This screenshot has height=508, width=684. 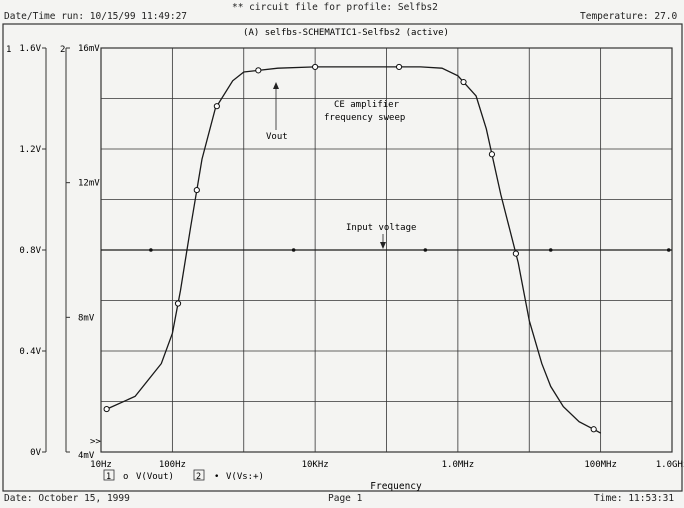 What do you see at coordinates (96, 16) in the screenshot?
I see `run-datetime-label: Date/Time run: 10/15/99 11:49:27` at bounding box center [96, 16].